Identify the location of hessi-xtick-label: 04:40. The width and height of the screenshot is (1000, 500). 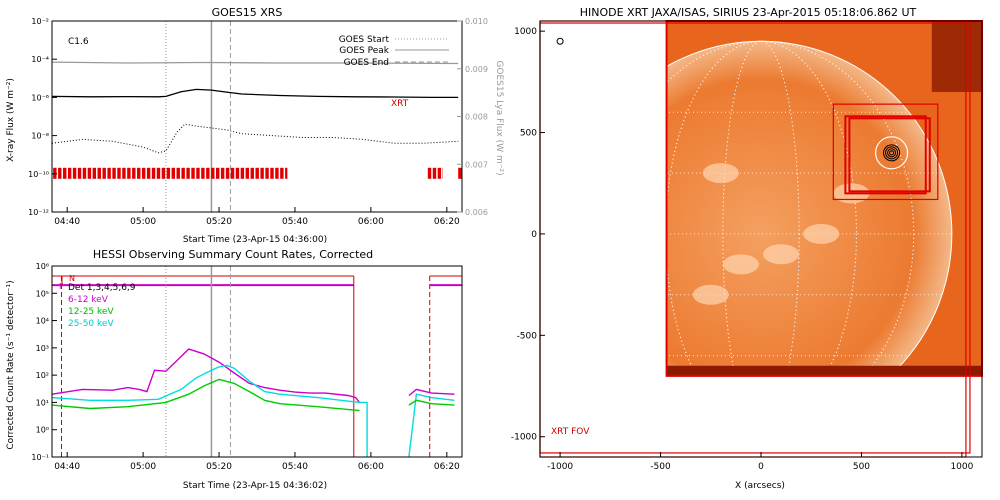
(67, 467).